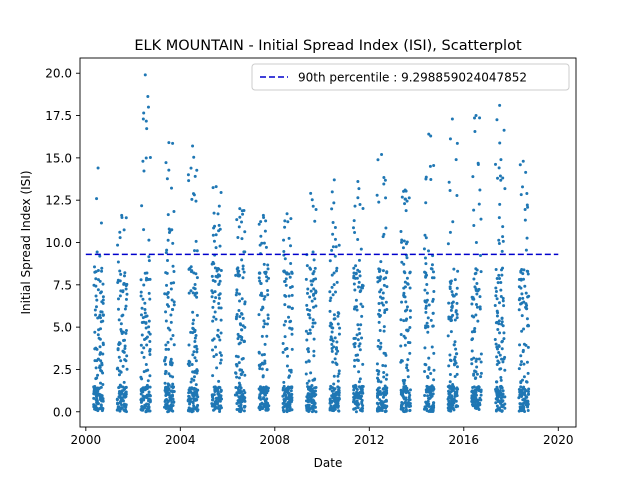 The image size is (640, 480). I want to click on legend-box, so click(410, 77).